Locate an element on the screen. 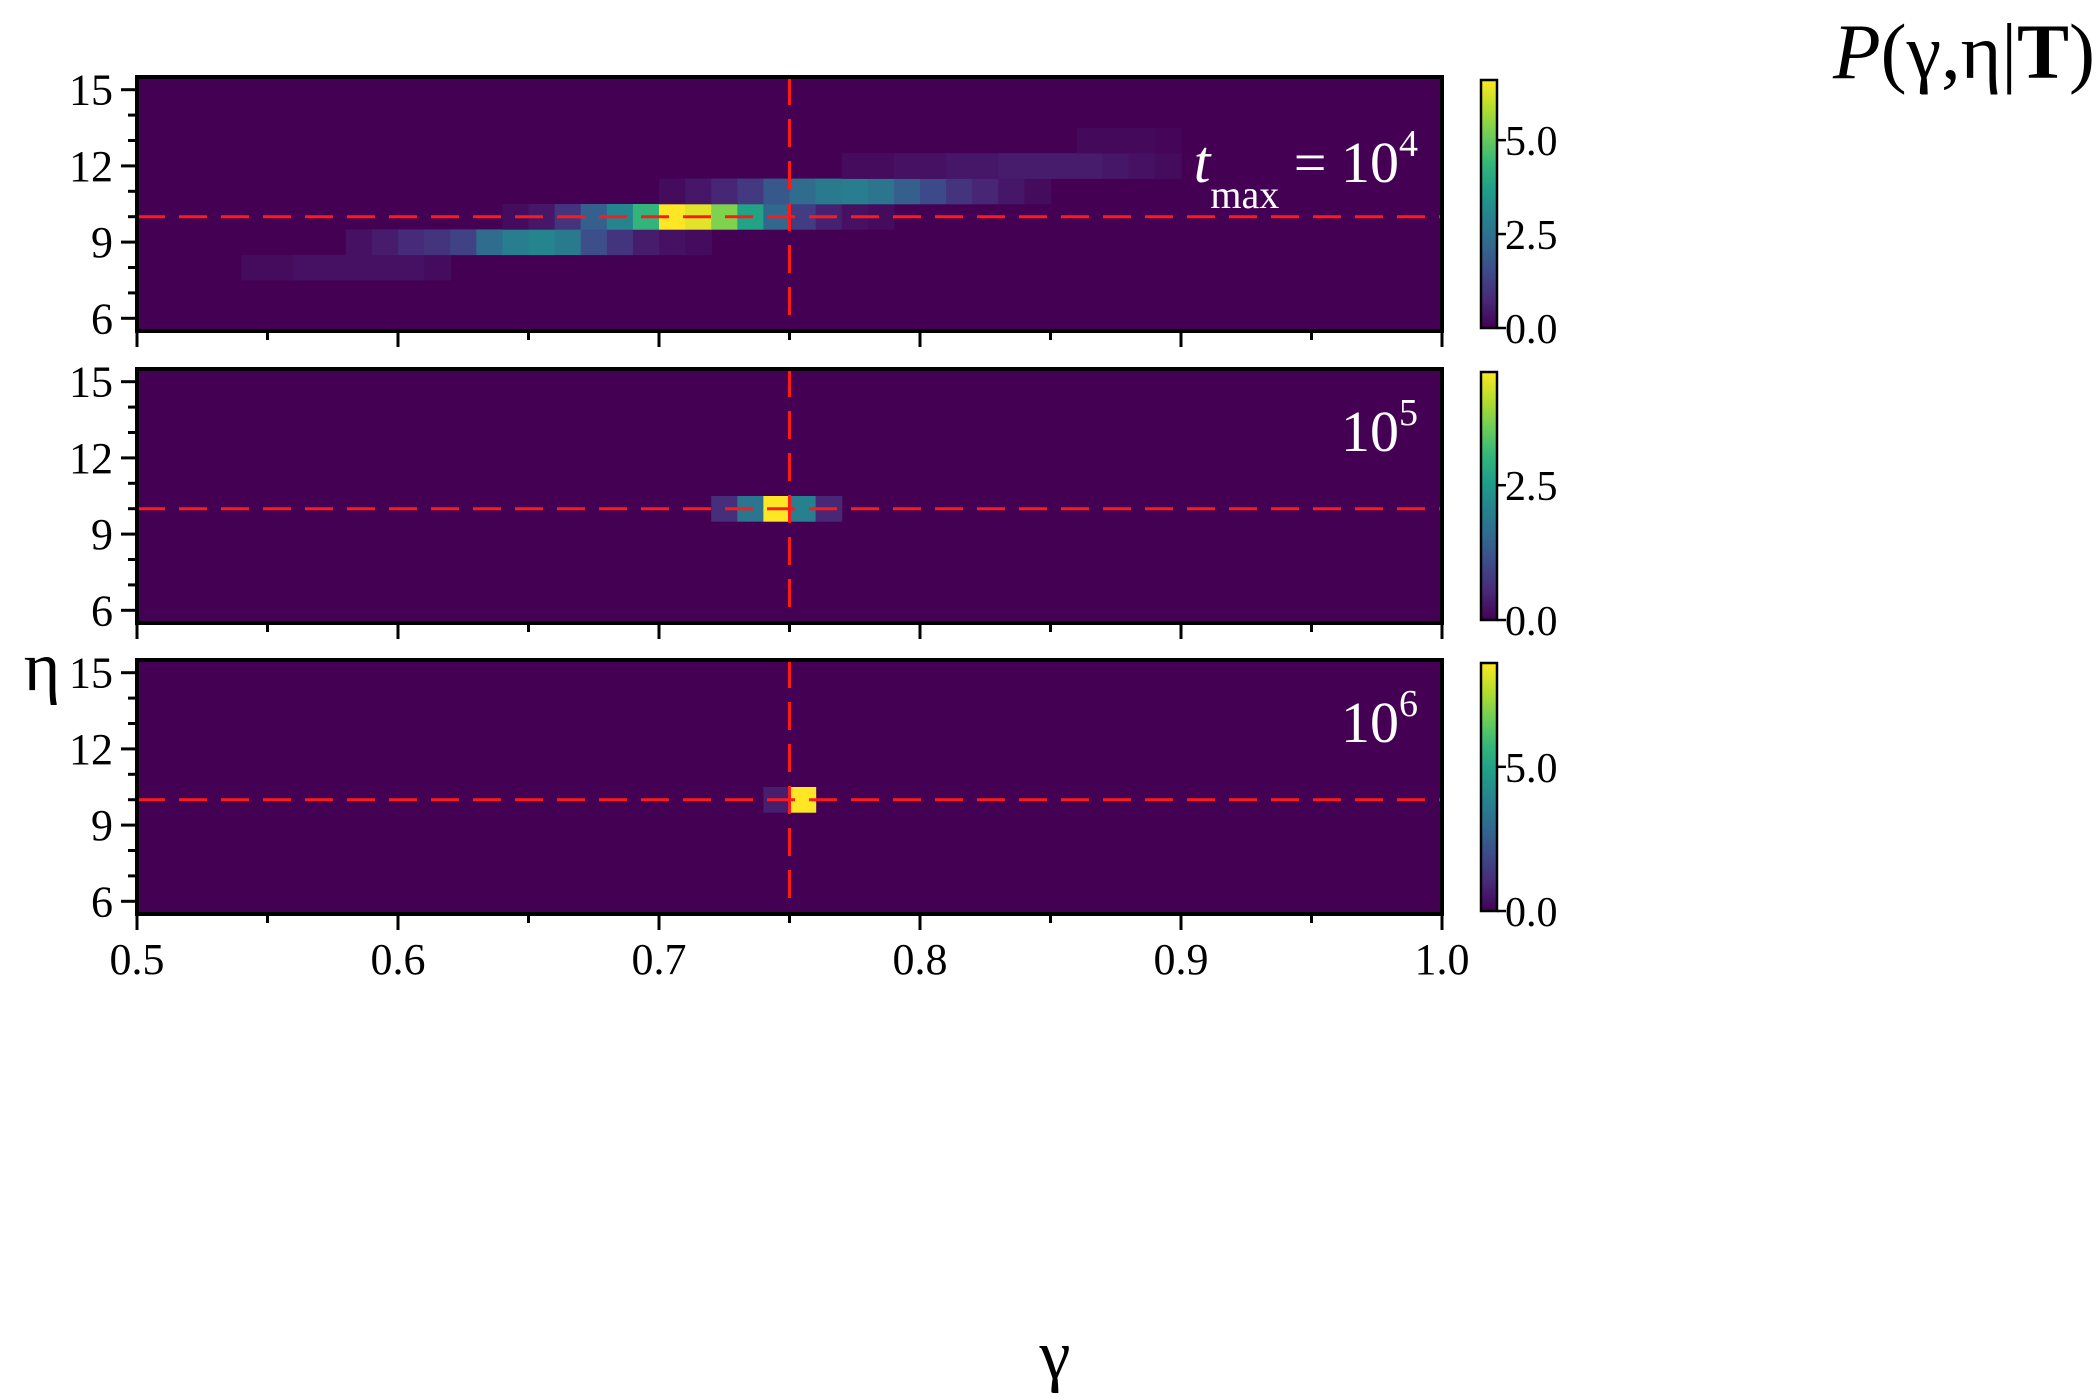 The image size is (2100, 1400). colorbar-2: 0.0 2.5 is located at coordinates (1518, 507).